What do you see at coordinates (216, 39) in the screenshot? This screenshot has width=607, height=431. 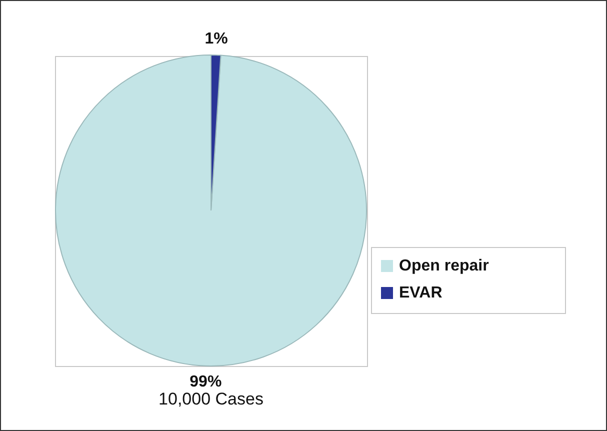 I see `data-label: 1%` at bounding box center [216, 39].